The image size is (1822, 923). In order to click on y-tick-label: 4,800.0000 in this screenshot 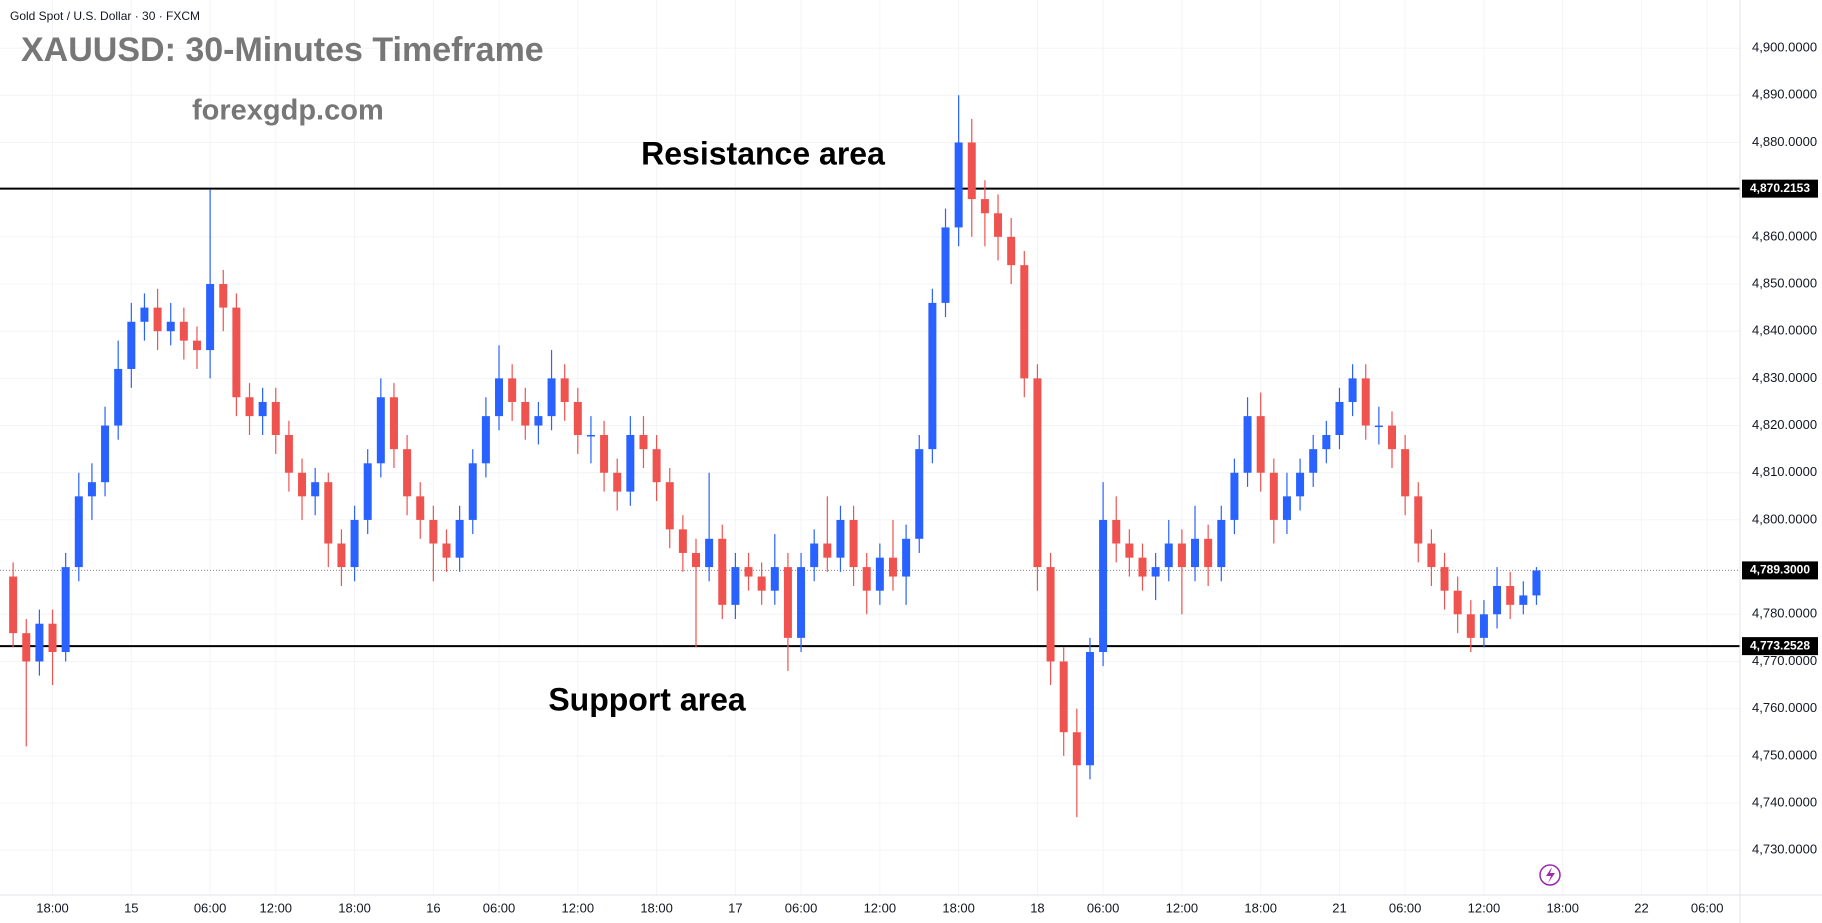, I will do `click(1784, 518)`.